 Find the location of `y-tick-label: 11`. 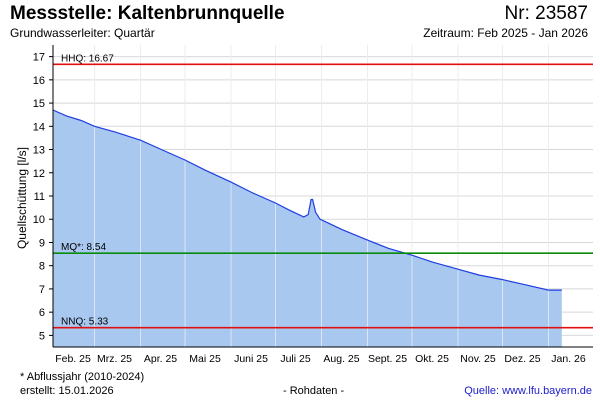

y-tick-label: 11 is located at coordinates (39, 197).